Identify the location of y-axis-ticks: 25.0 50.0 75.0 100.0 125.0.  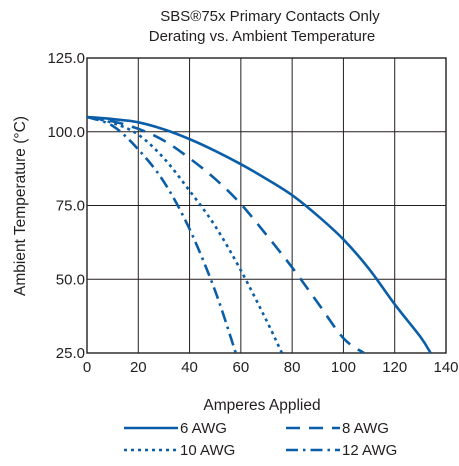
(66, 206).